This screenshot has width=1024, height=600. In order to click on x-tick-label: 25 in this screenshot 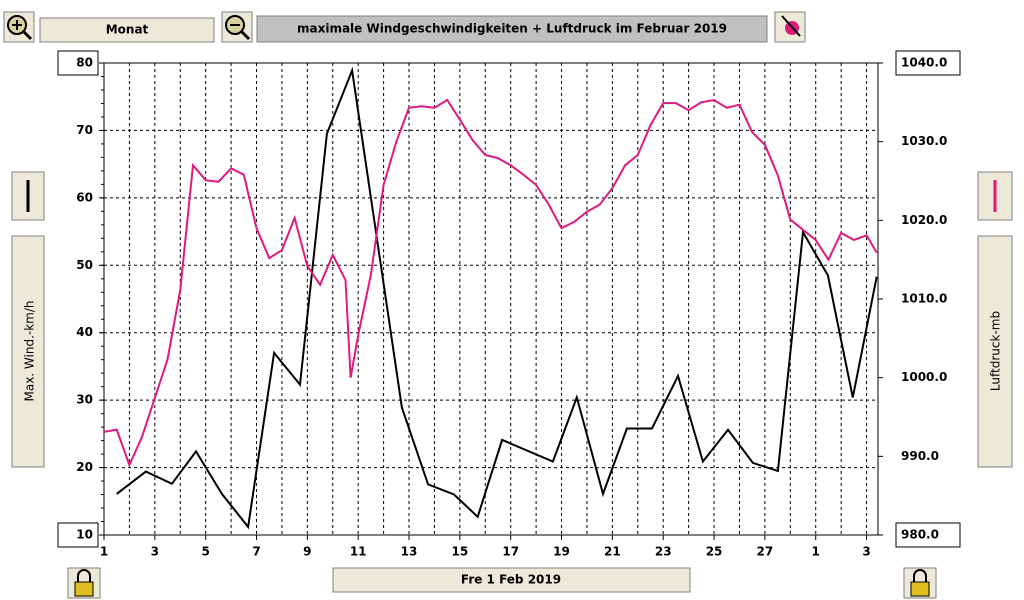, I will do `click(714, 552)`.